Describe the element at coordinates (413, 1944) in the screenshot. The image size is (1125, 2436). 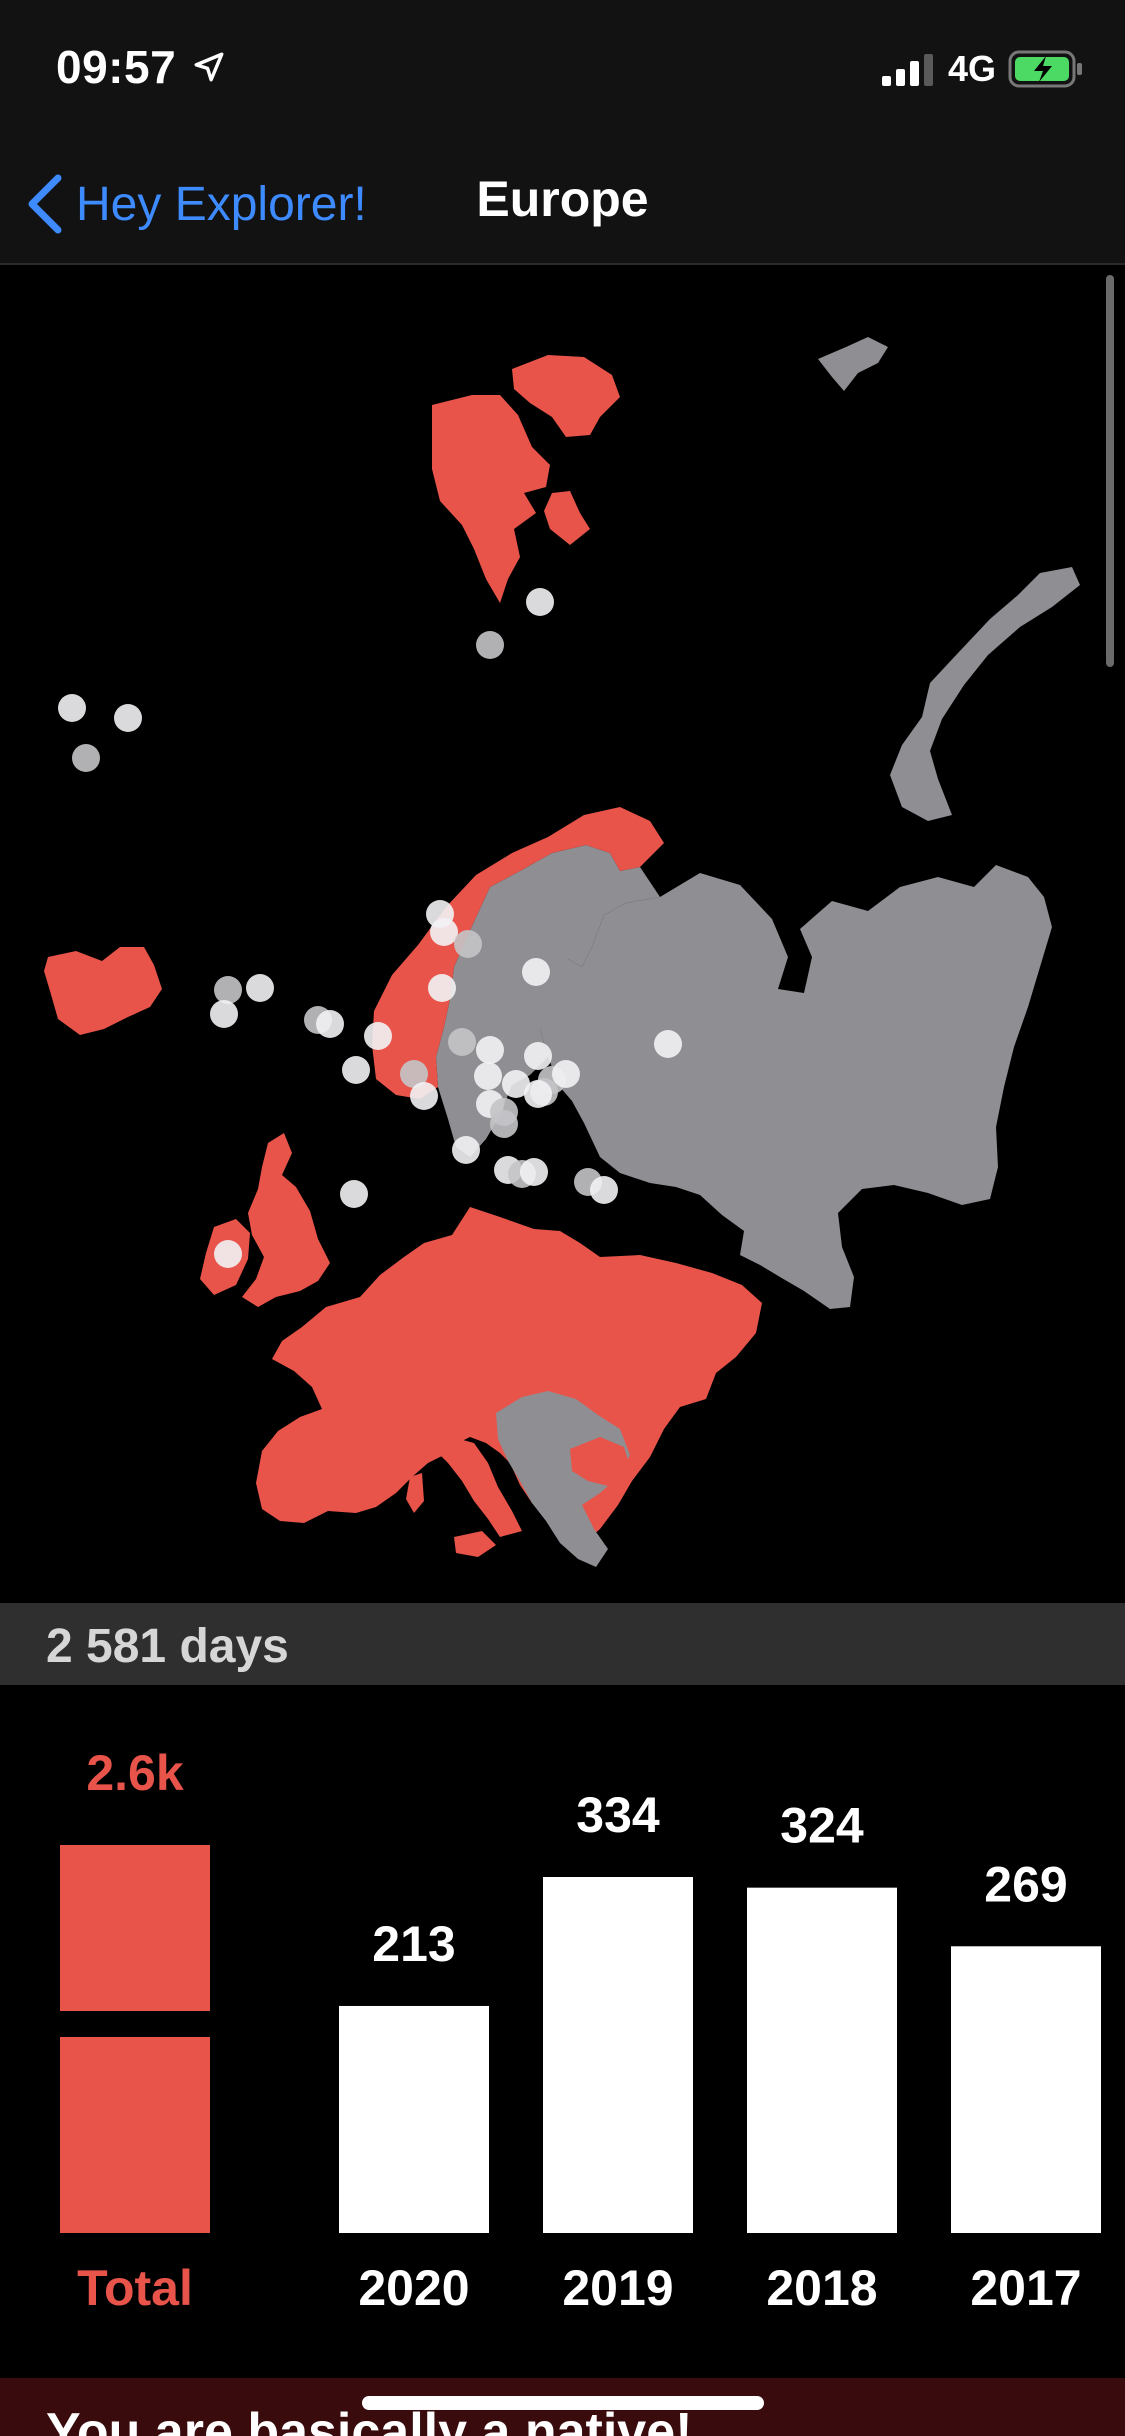
I see `year-value-label: 213` at that location.